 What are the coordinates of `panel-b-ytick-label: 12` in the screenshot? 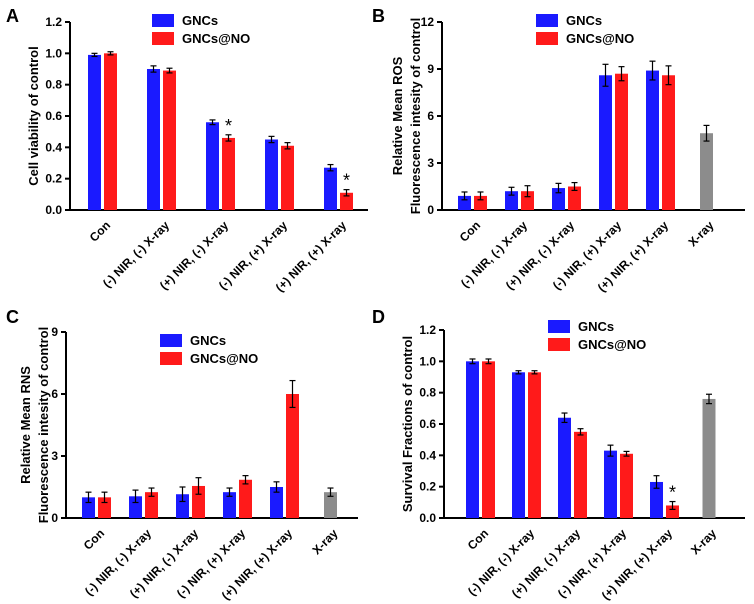 It's located at (428, 22).